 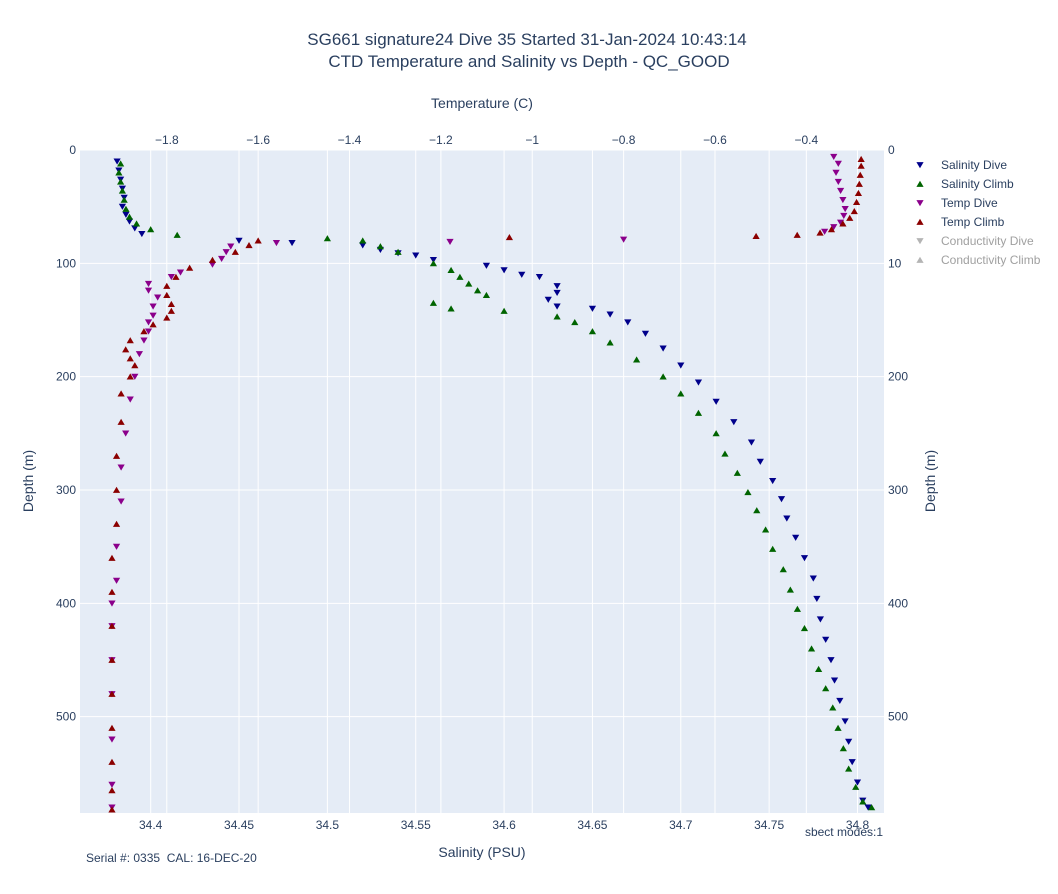 I want to click on y-axis-title-left: Depth (m), so click(x=28, y=481).